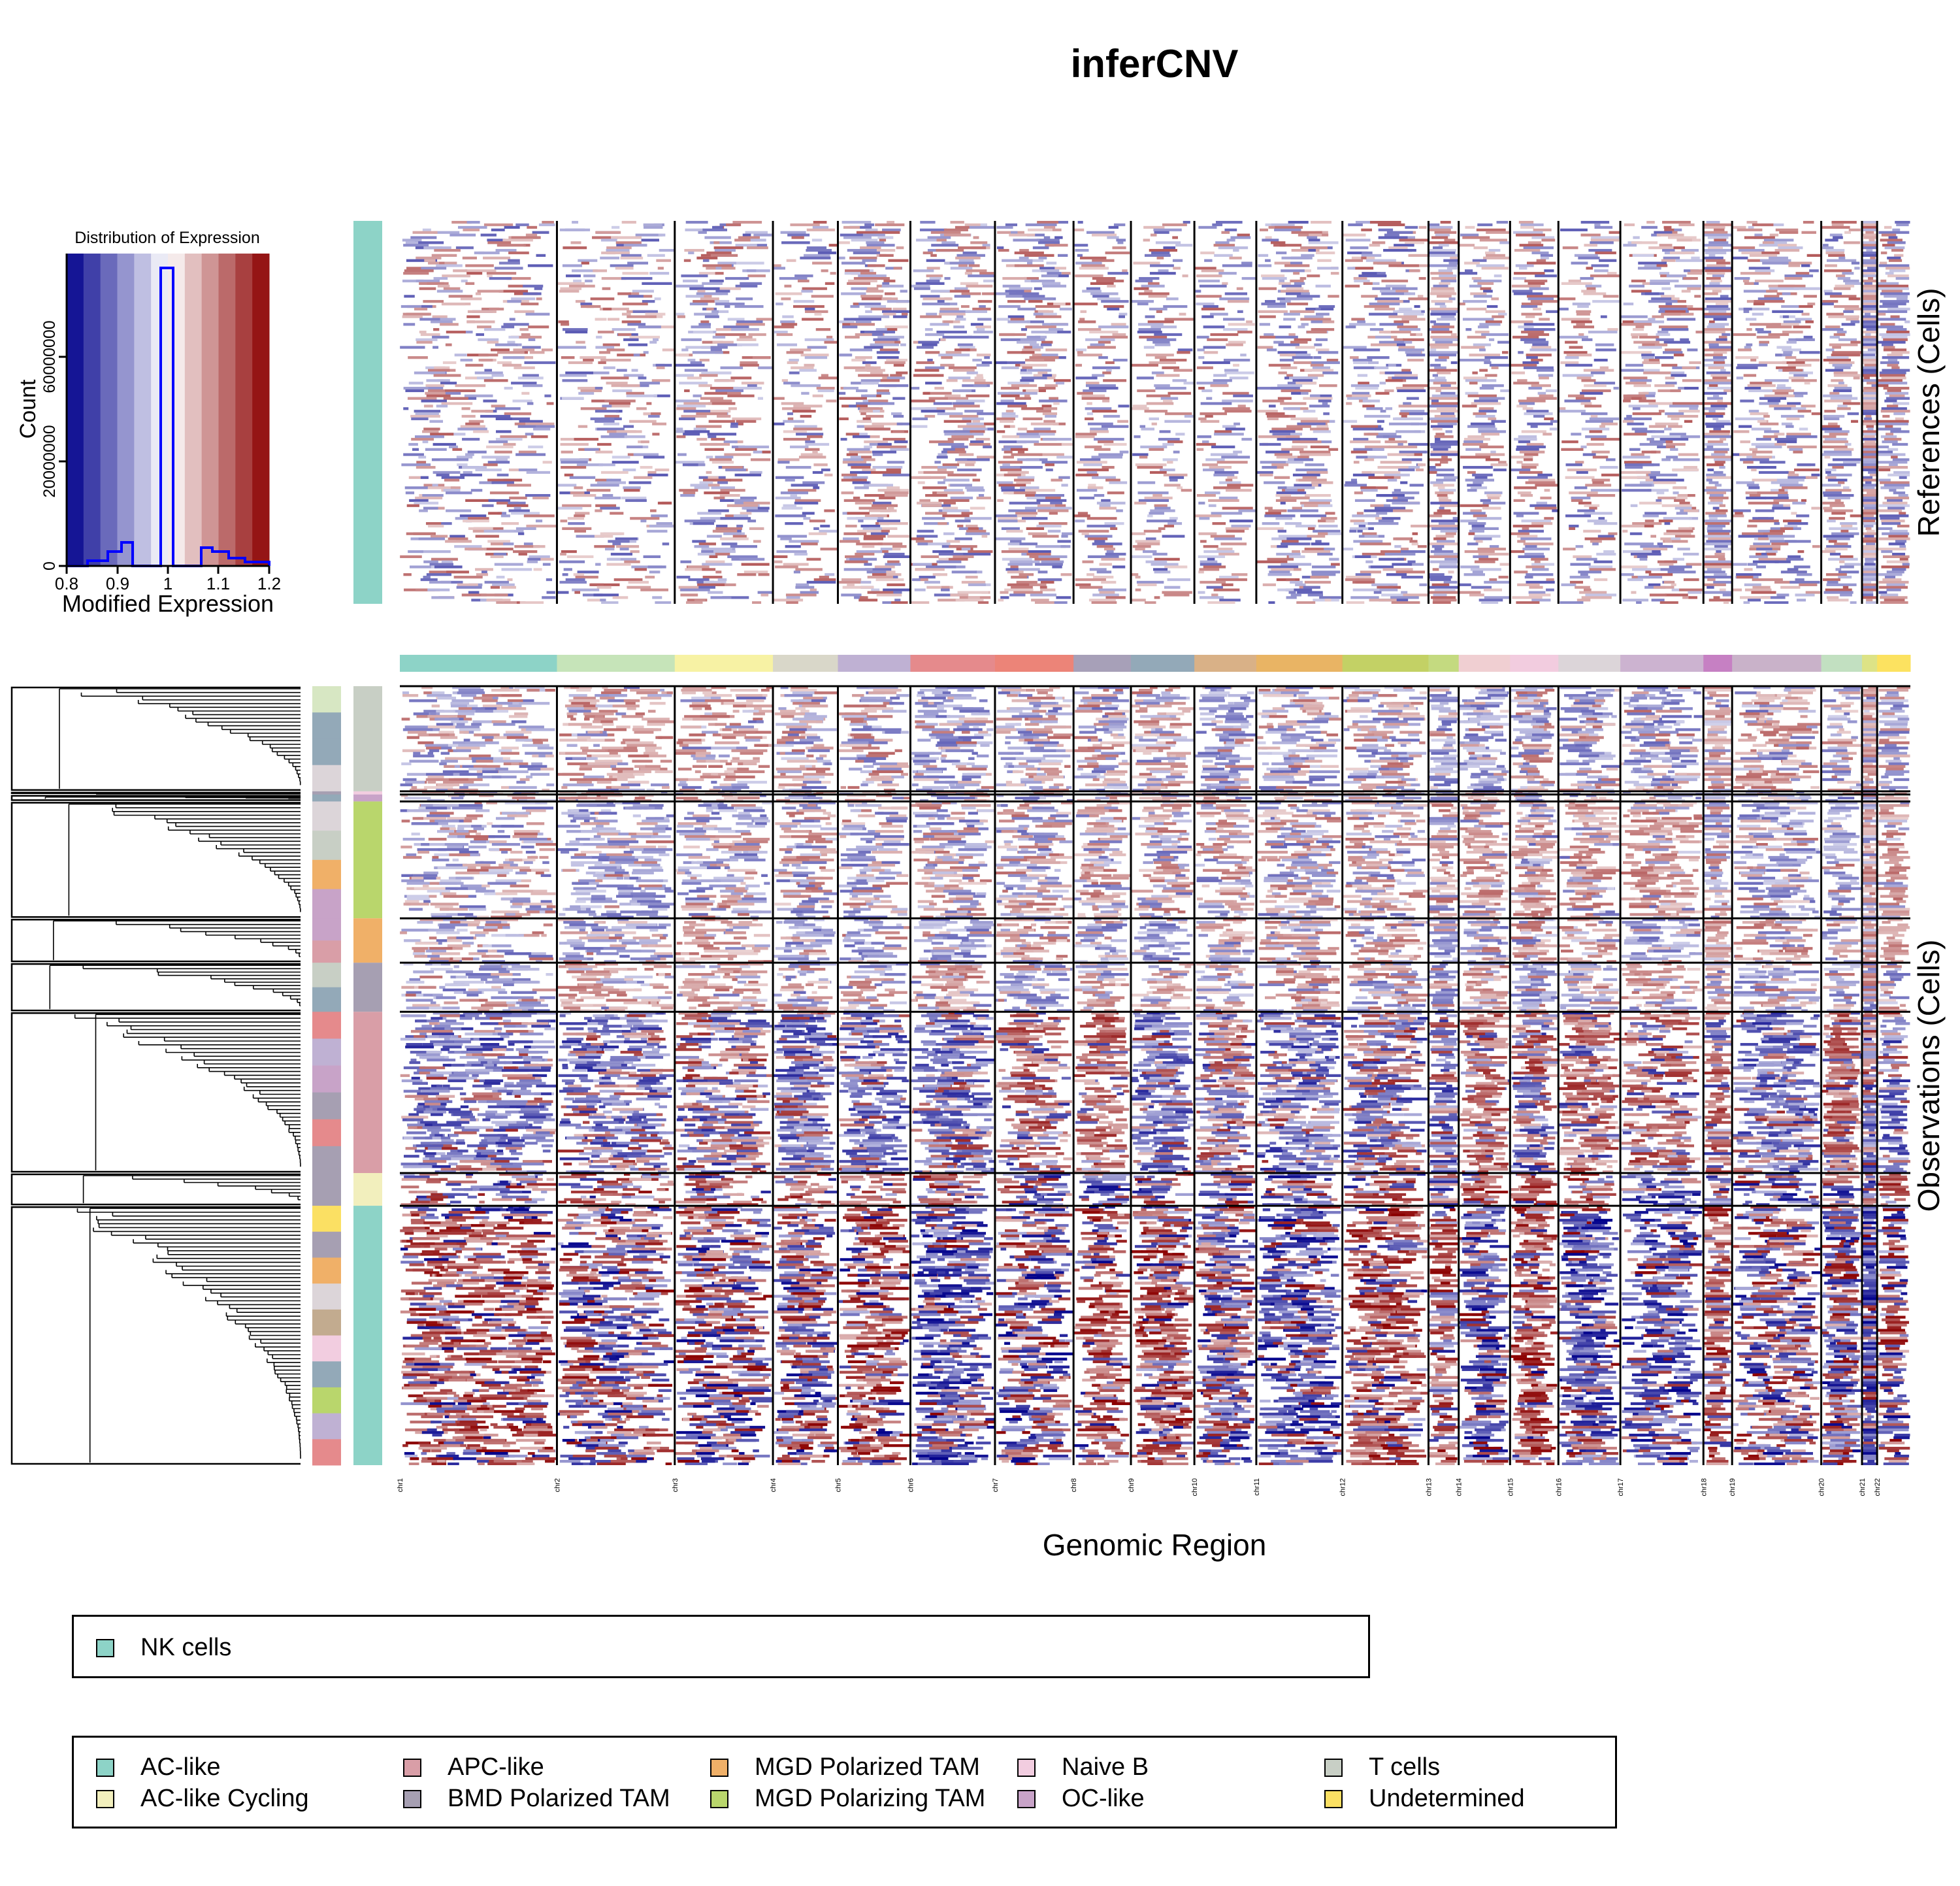  I want to click on histogram-color-bands, so click(168, 410).